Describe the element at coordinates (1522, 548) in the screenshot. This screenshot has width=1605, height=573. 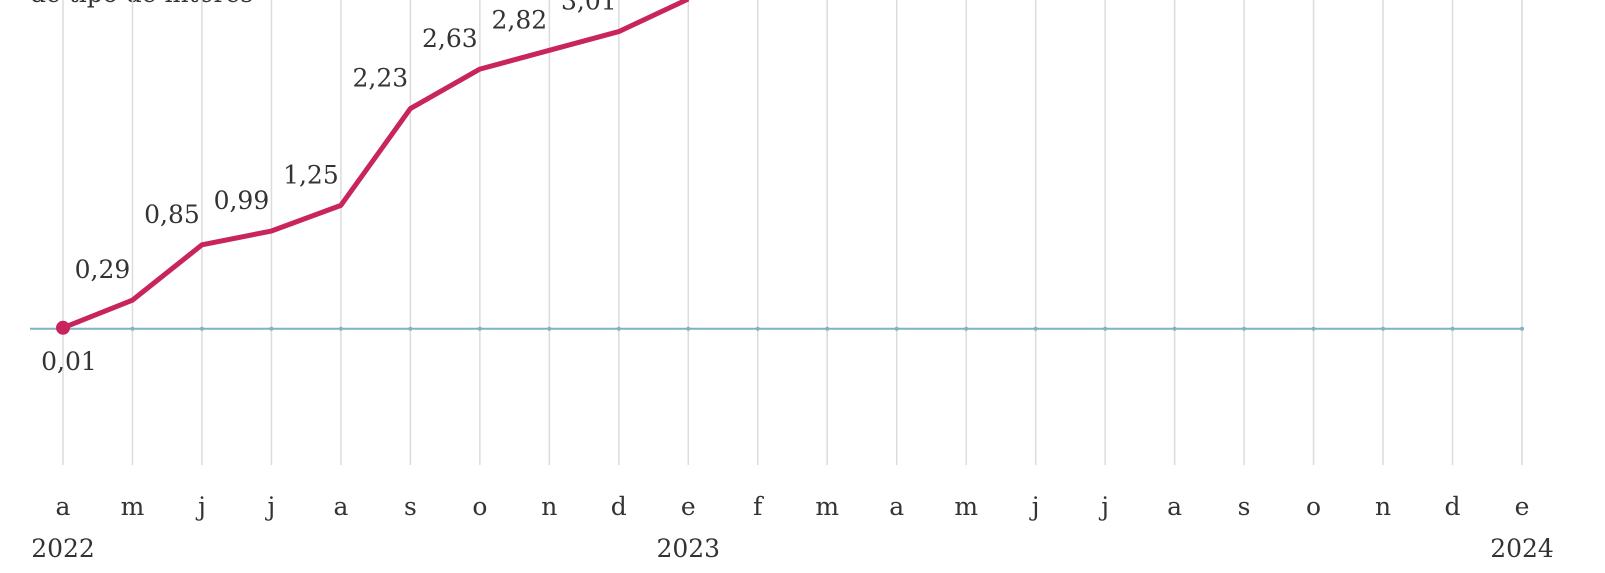
I see `year-label: 2024` at that location.